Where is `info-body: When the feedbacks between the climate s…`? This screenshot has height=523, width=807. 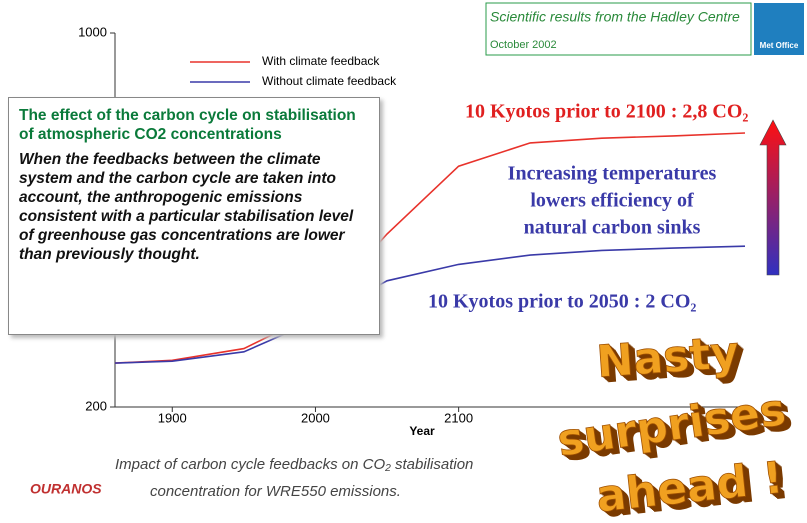 info-body: When the feedbacks between the climate s… is located at coordinates (186, 207).